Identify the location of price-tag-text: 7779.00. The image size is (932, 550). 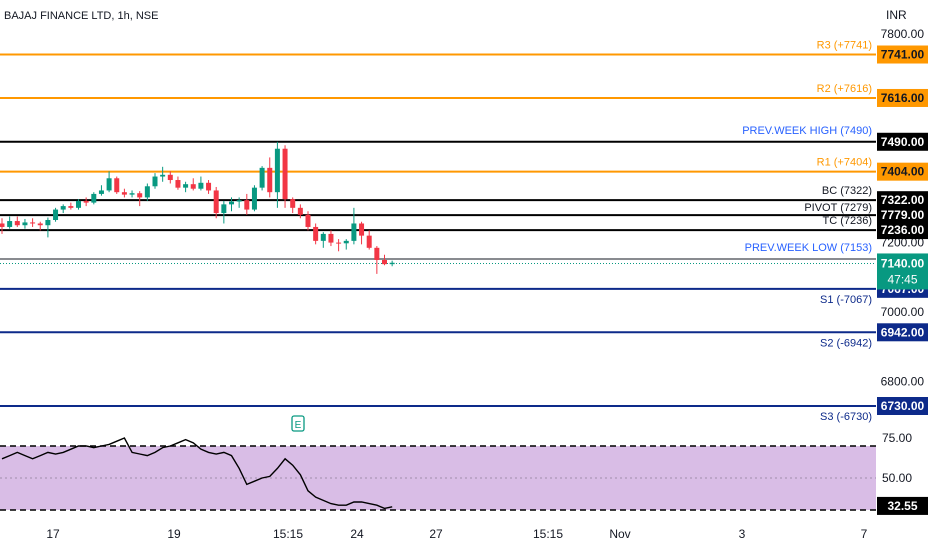
(903, 215).